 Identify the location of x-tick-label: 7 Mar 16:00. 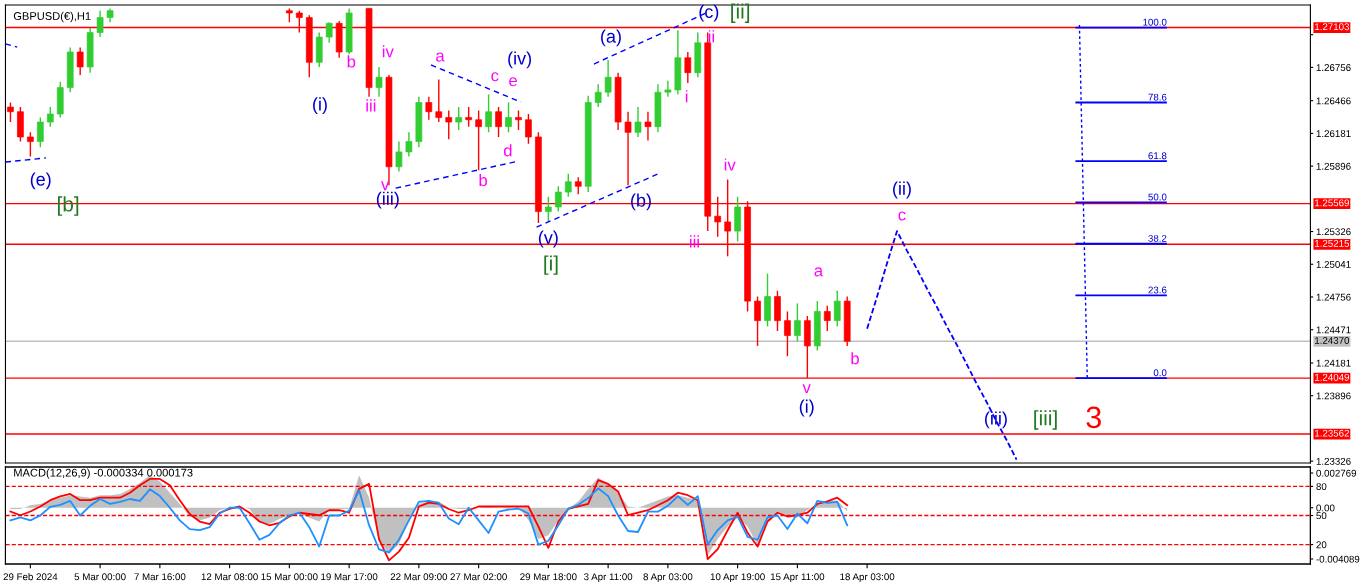
(160, 577).